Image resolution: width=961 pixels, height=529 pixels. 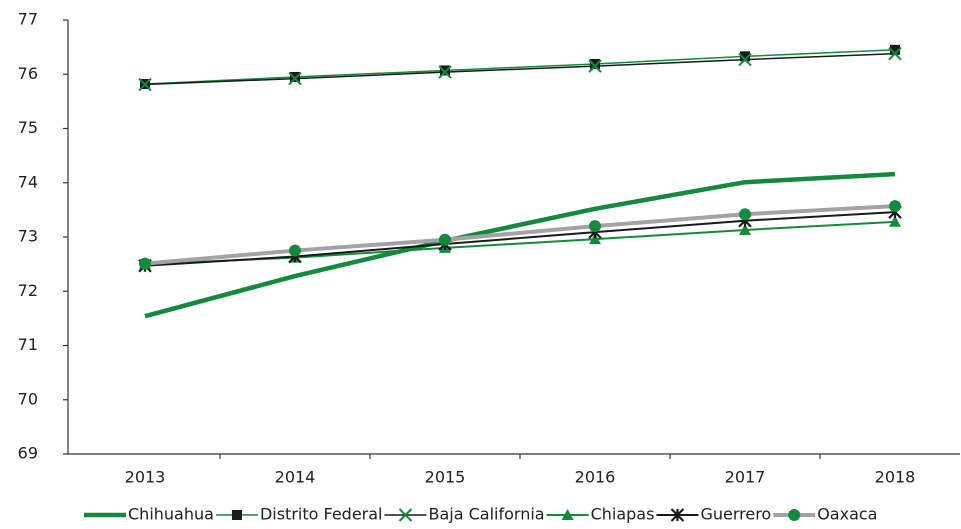 I want to click on x-tick-label: 2015, so click(x=445, y=477).